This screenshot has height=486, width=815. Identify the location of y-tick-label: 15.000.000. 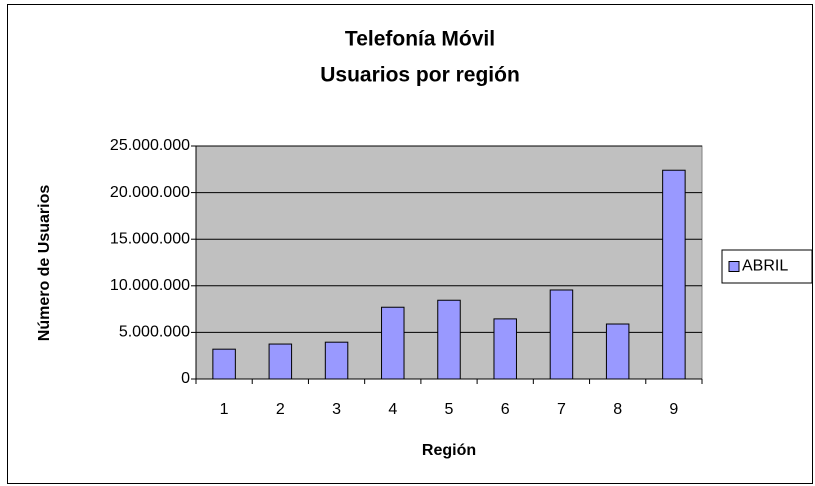
(150, 238).